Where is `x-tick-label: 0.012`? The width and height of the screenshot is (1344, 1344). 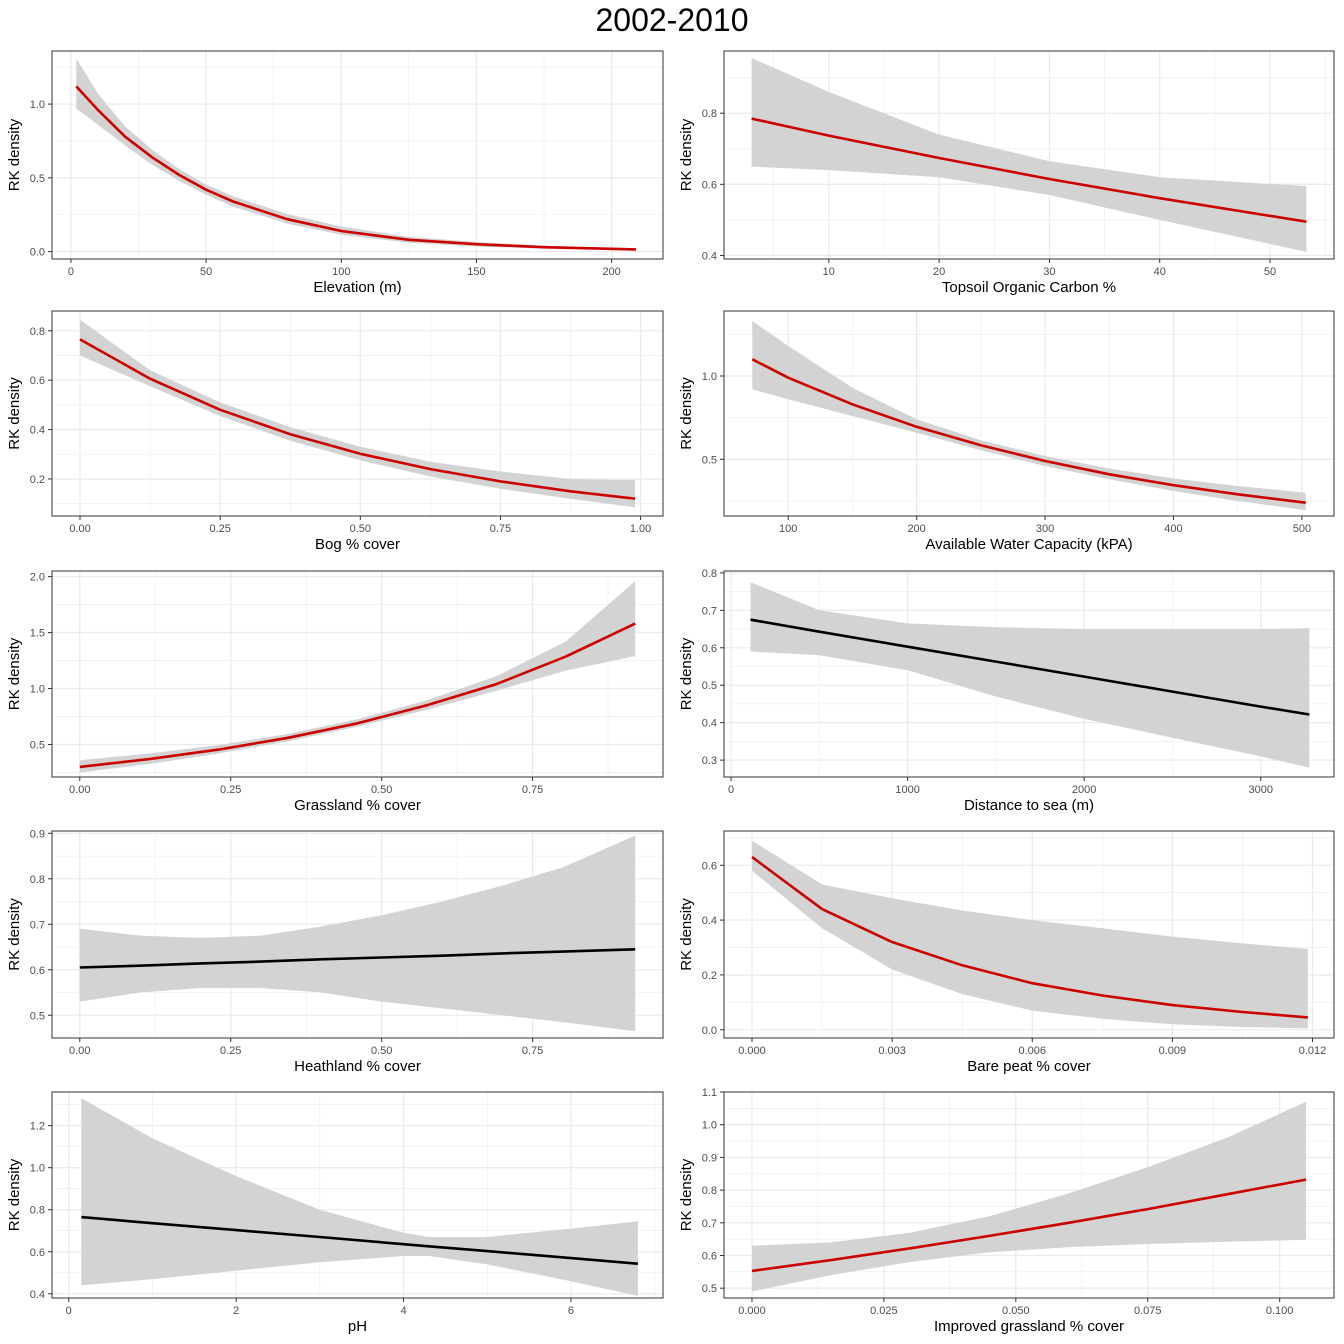
x-tick-label: 0.012 is located at coordinates (1313, 1051).